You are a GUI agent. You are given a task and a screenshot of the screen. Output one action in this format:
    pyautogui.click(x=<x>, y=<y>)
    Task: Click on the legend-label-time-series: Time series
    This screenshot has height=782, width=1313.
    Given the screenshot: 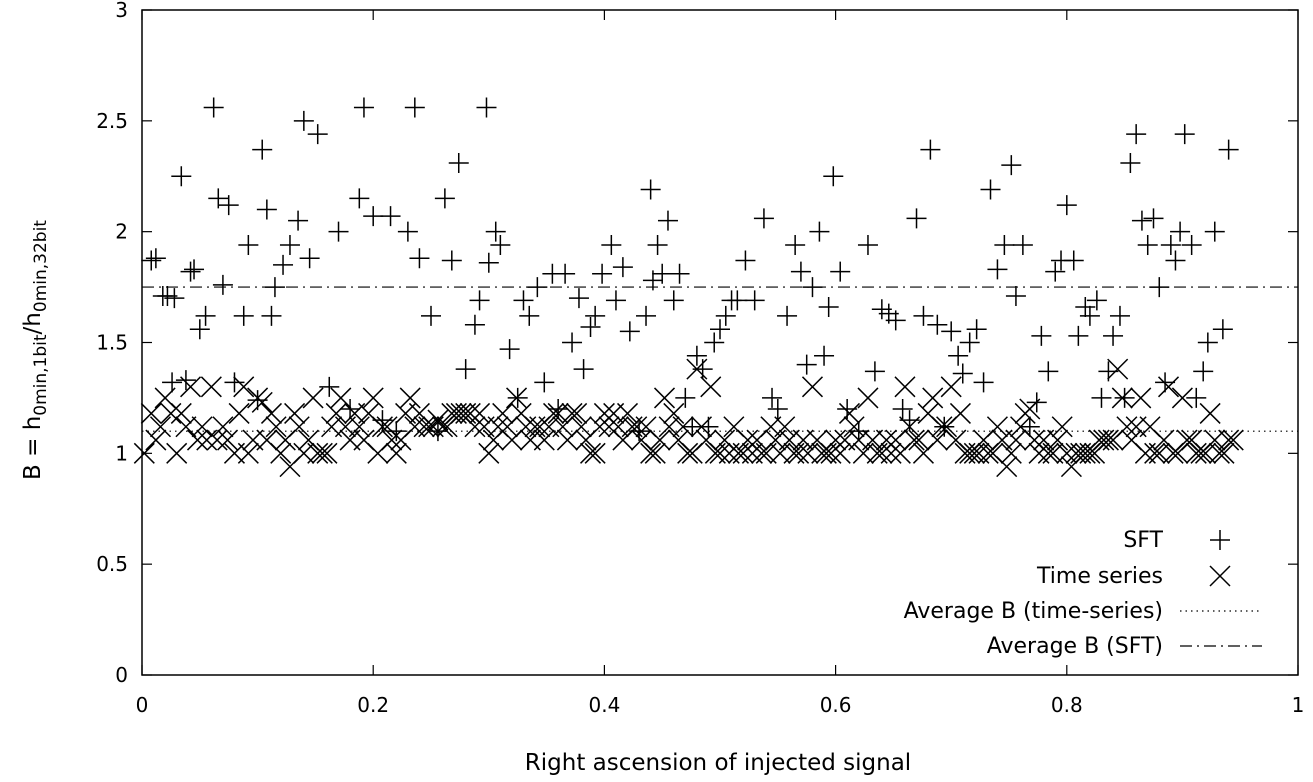 What is the action you would take?
    pyautogui.click(x=1099, y=576)
    